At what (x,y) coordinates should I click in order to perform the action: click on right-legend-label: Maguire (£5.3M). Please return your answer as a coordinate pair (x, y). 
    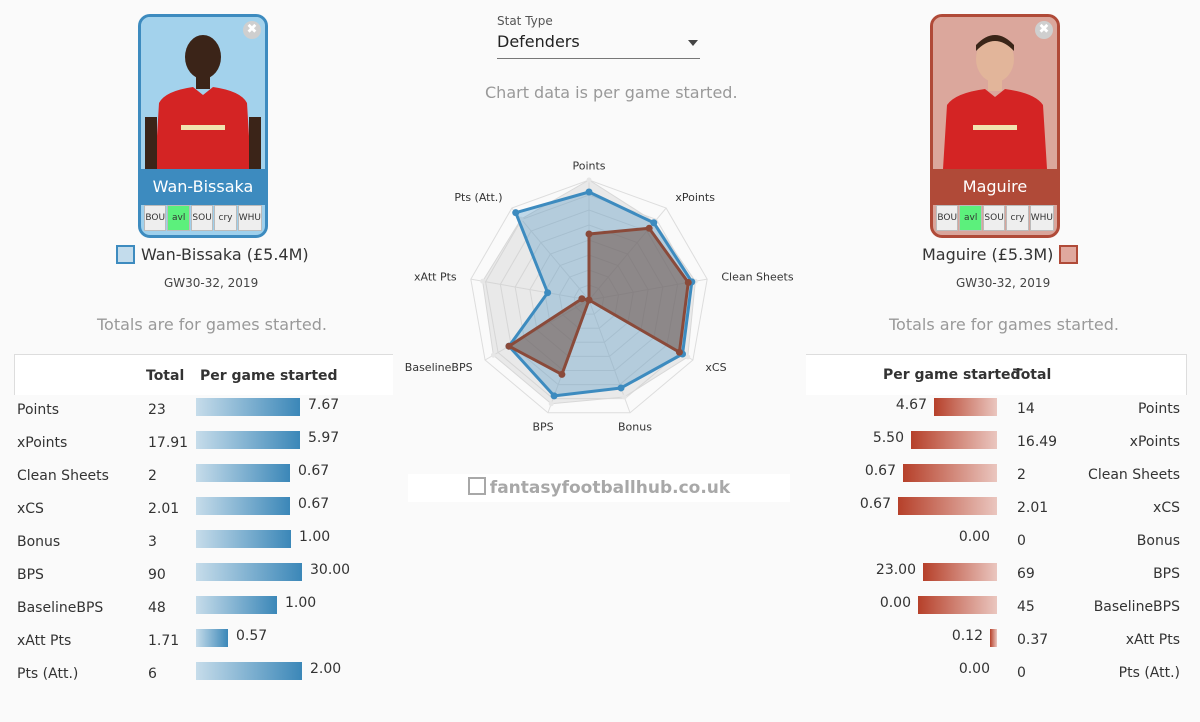
    Looking at the image, I should click on (988, 254).